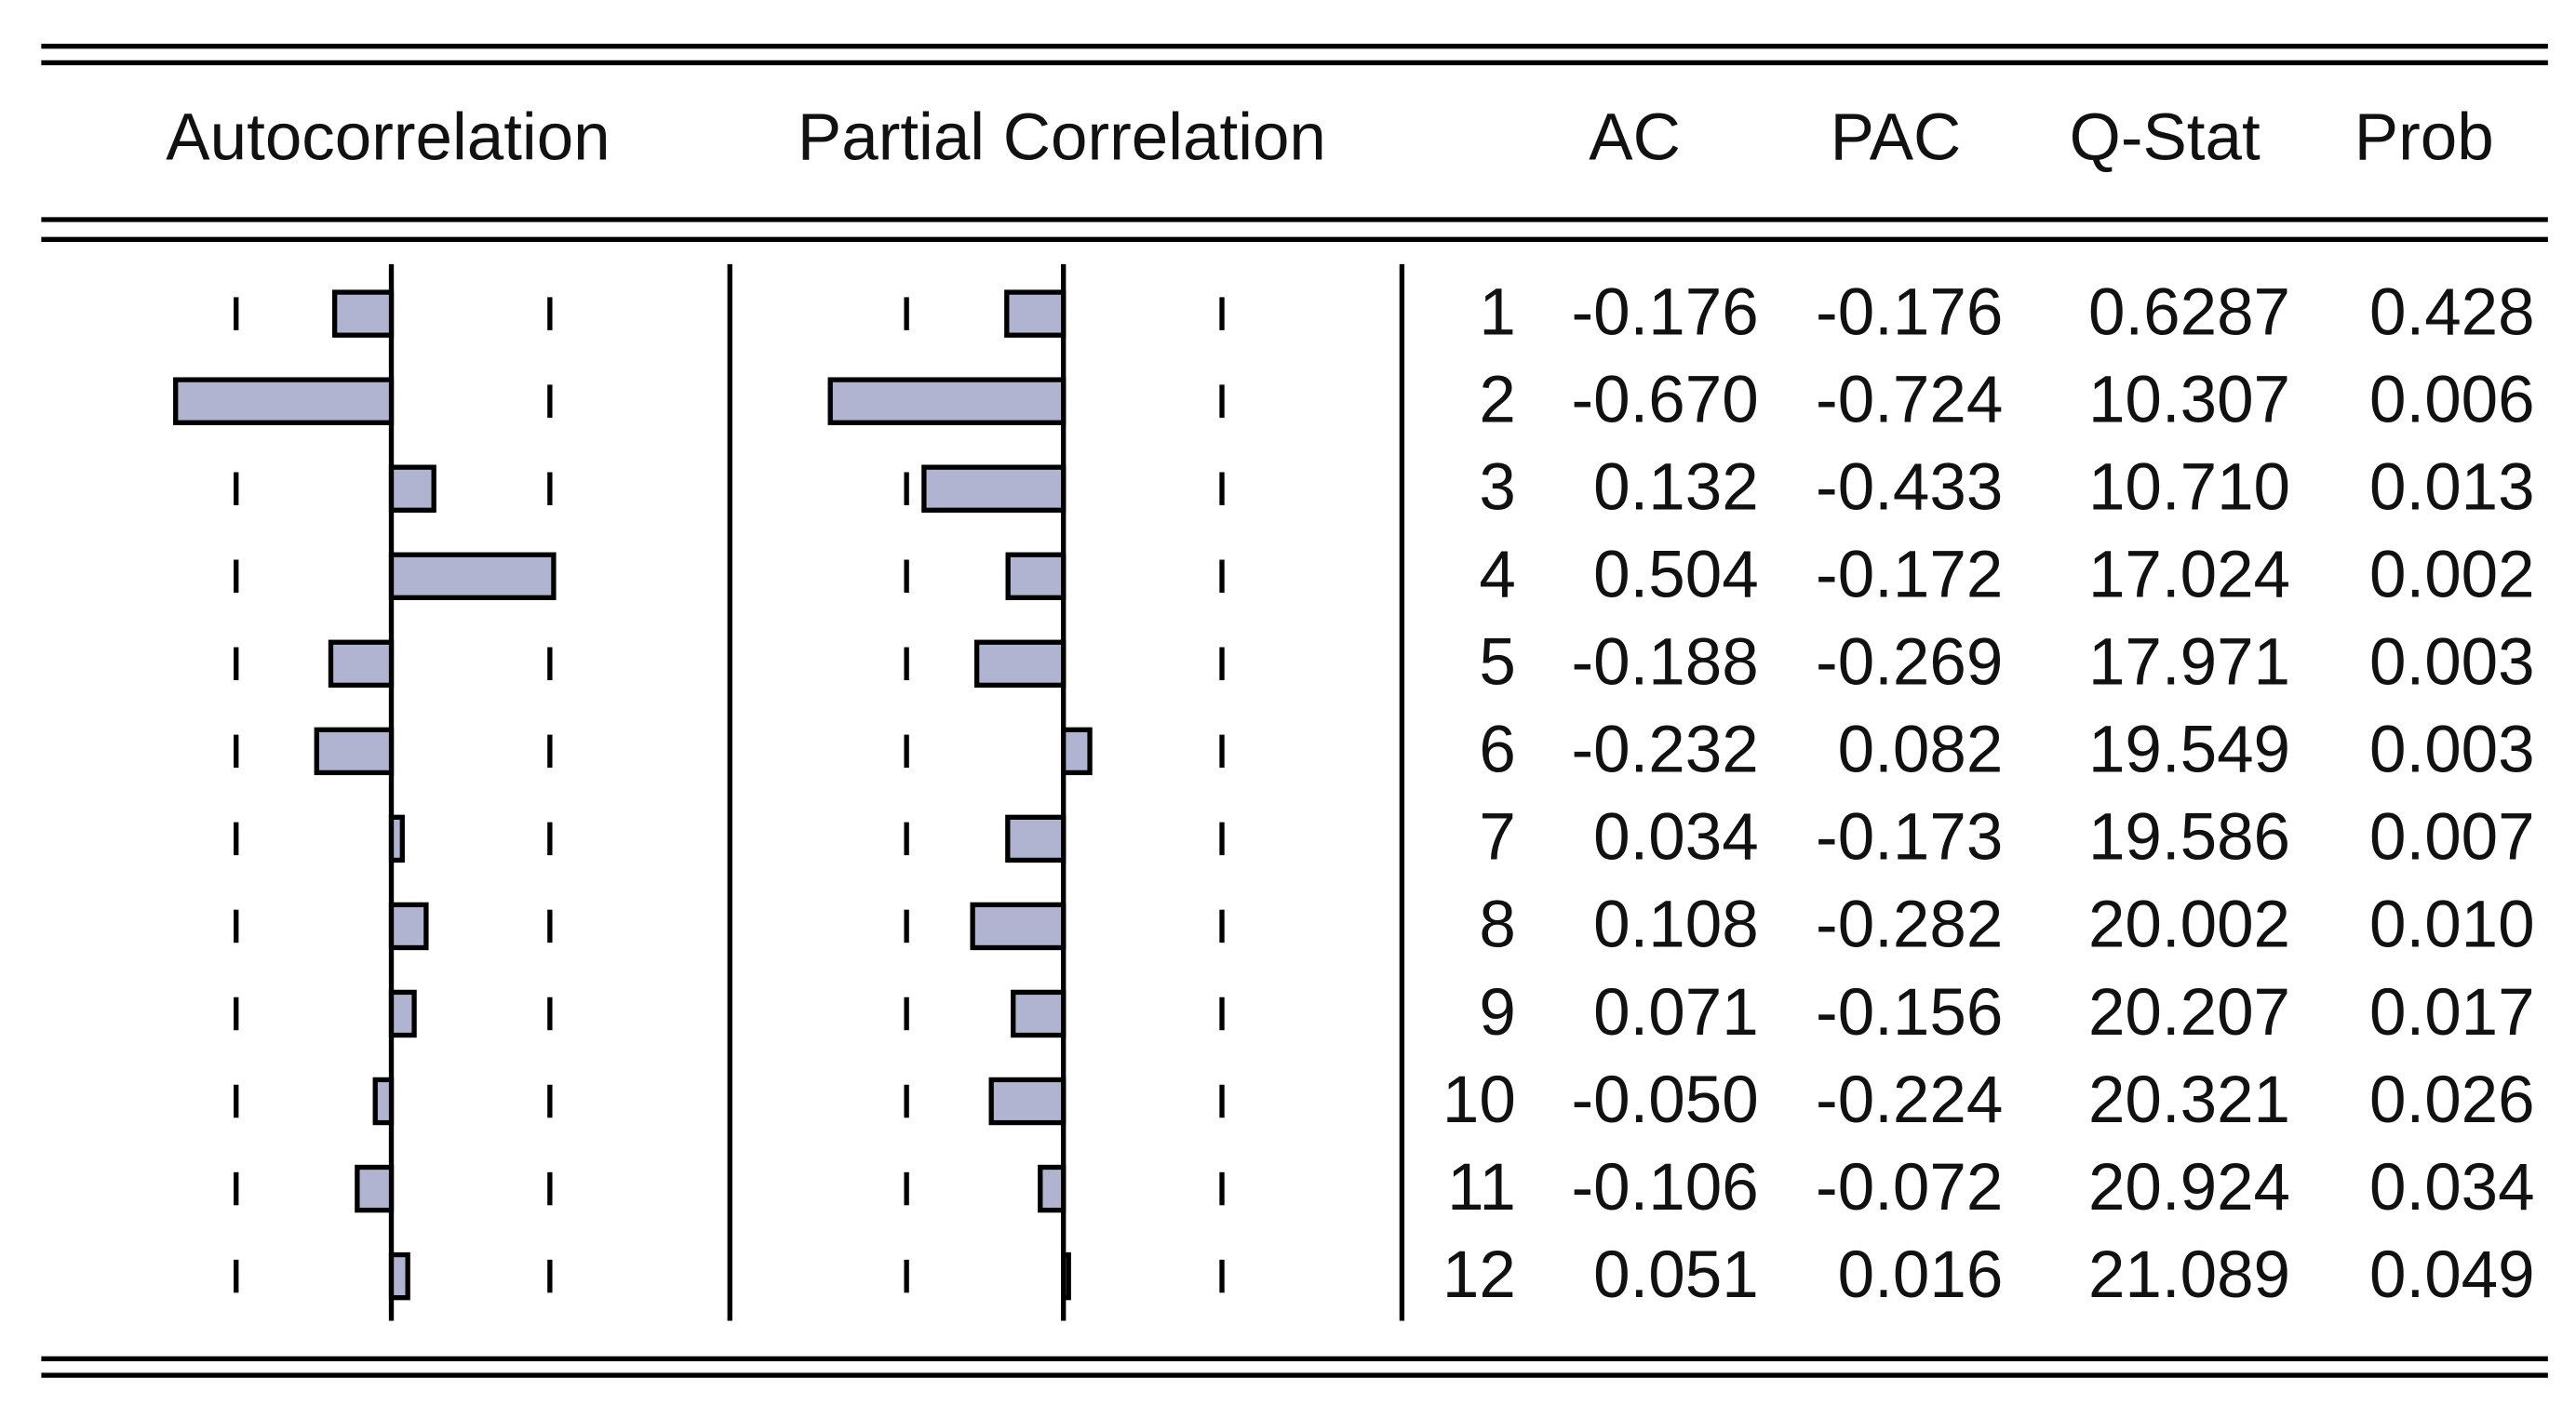 The image size is (2576, 1405). Describe the element at coordinates (2452, 925) in the screenshot. I see `stat-value: 0.010` at that location.